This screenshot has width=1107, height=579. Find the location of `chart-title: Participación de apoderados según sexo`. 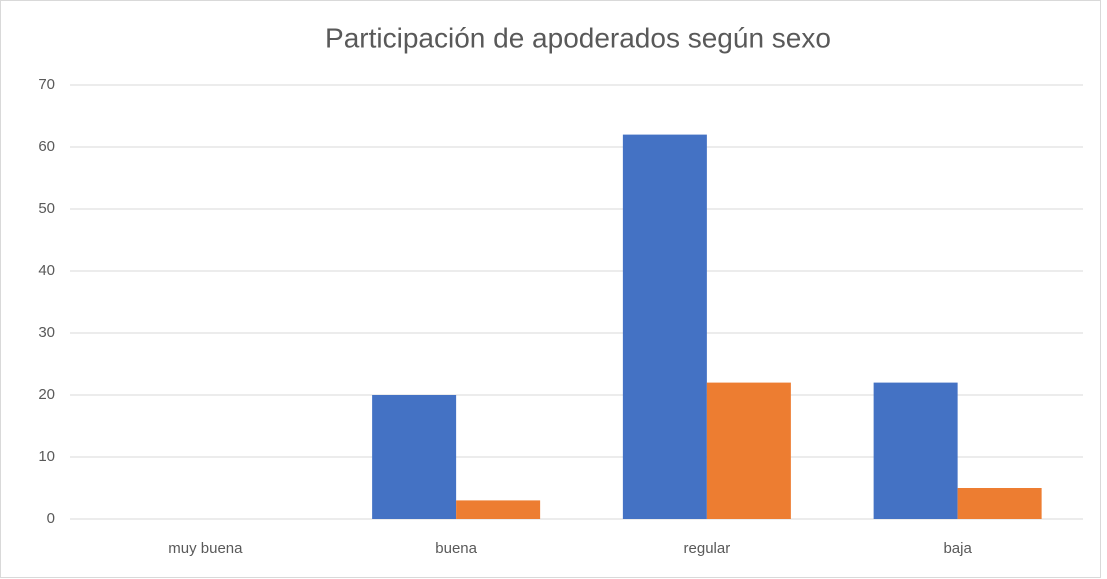

chart-title: Participación de apoderados según sexo is located at coordinates (578, 37).